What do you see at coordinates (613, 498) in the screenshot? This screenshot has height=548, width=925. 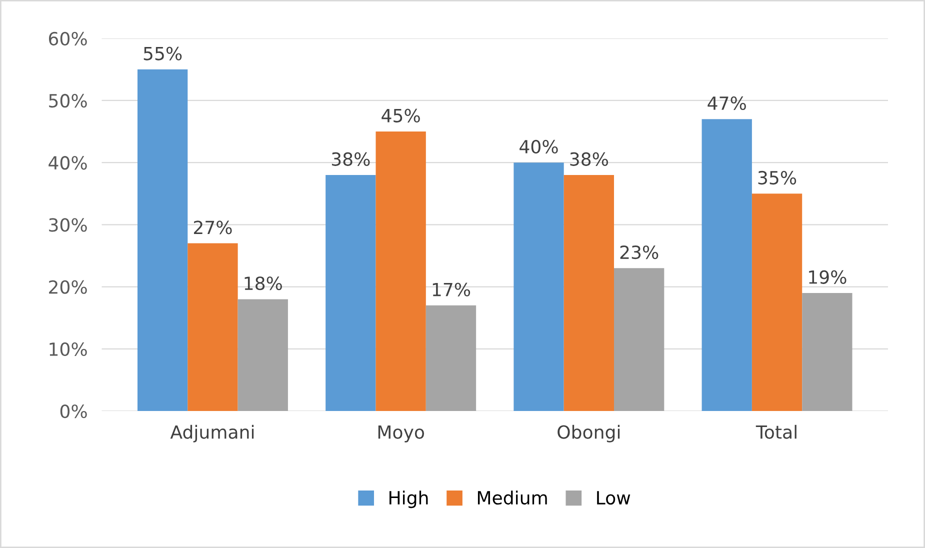 I see `legend-label: Low` at bounding box center [613, 498].